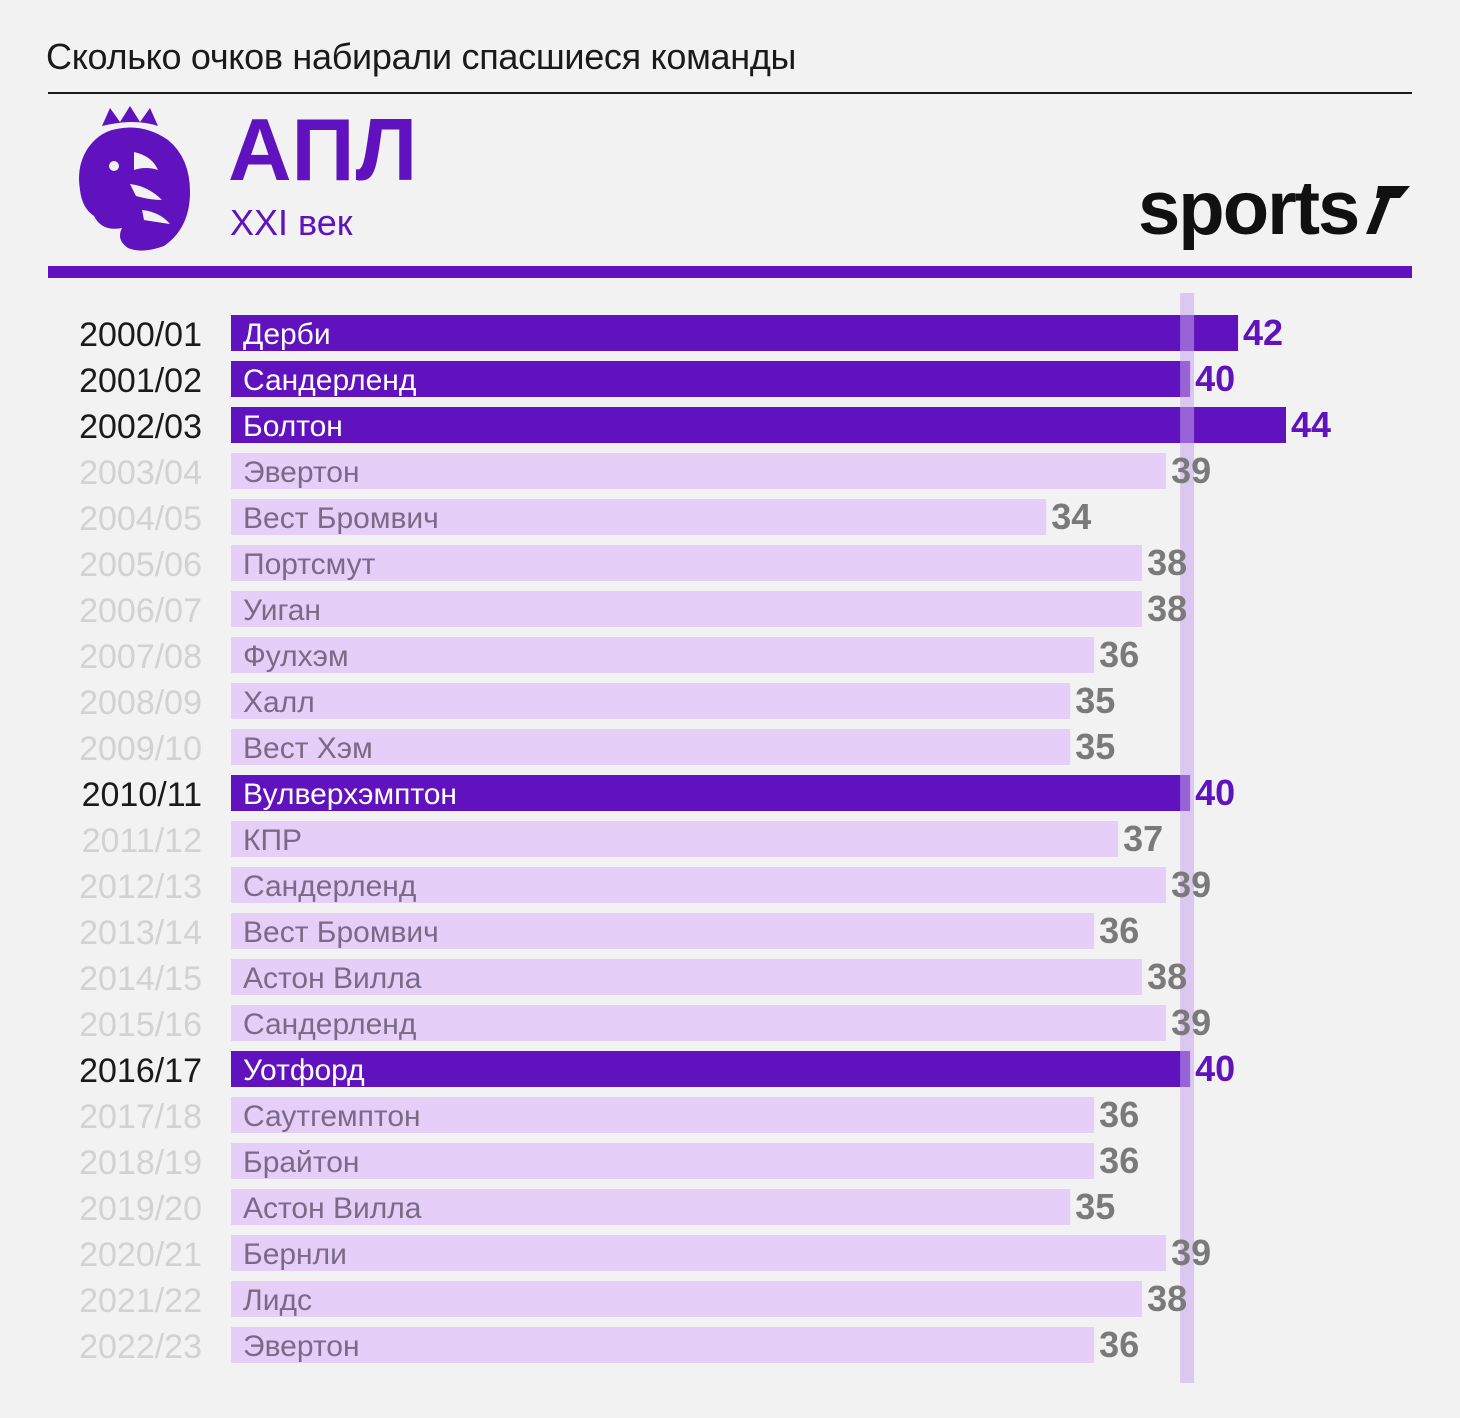  What do you see at coordinates (142, 841) in the screenshot?
I see `season-label: 2011/12` at bounding box center [142, 841].